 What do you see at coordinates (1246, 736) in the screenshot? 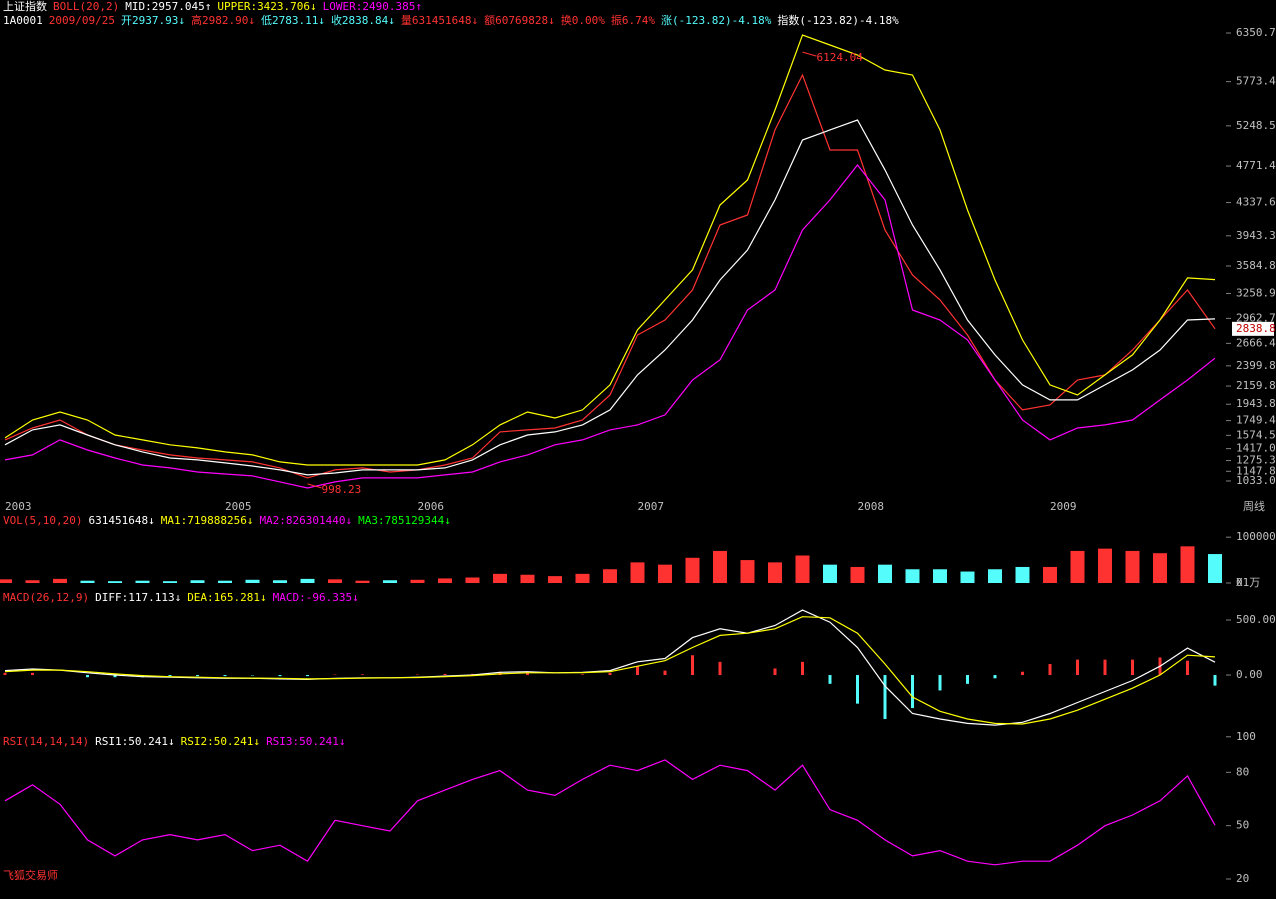
I see `y-tick-label: 100` at bounding box center [1246, 736].